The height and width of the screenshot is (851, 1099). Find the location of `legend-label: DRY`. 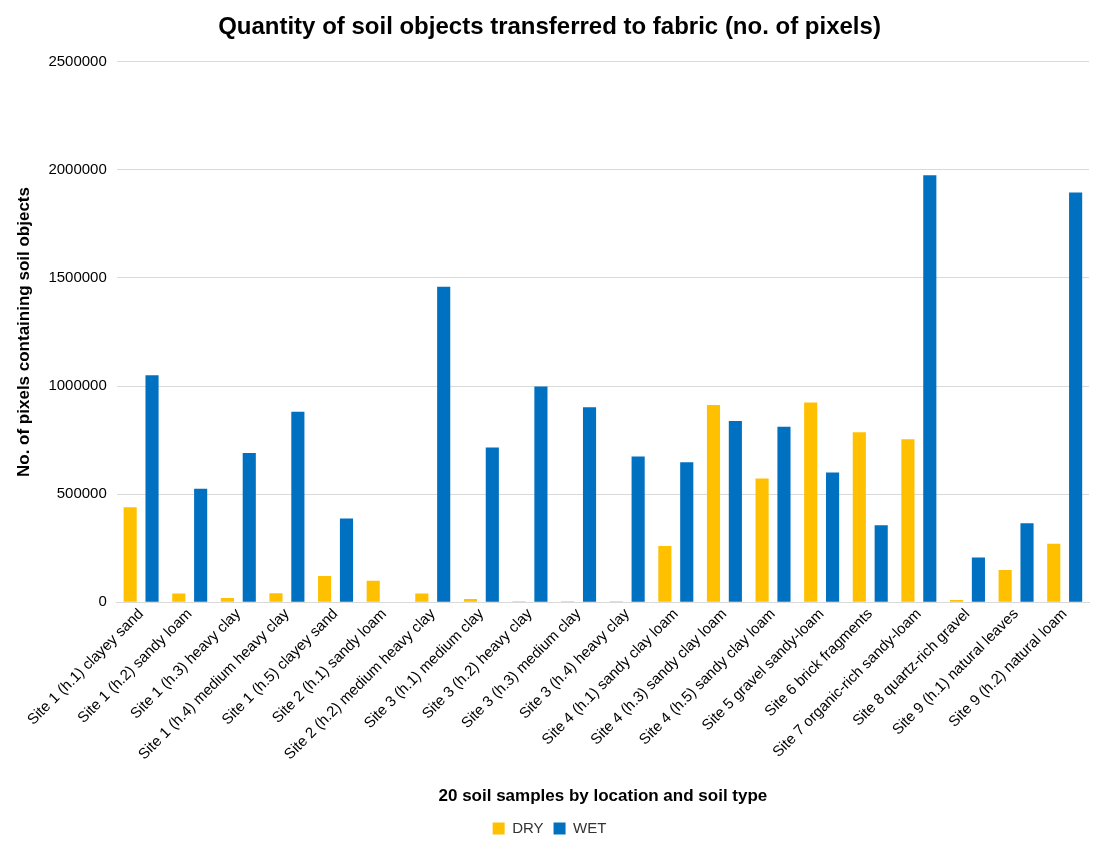

legend-label: DRY is located at coordinates (528, 827).